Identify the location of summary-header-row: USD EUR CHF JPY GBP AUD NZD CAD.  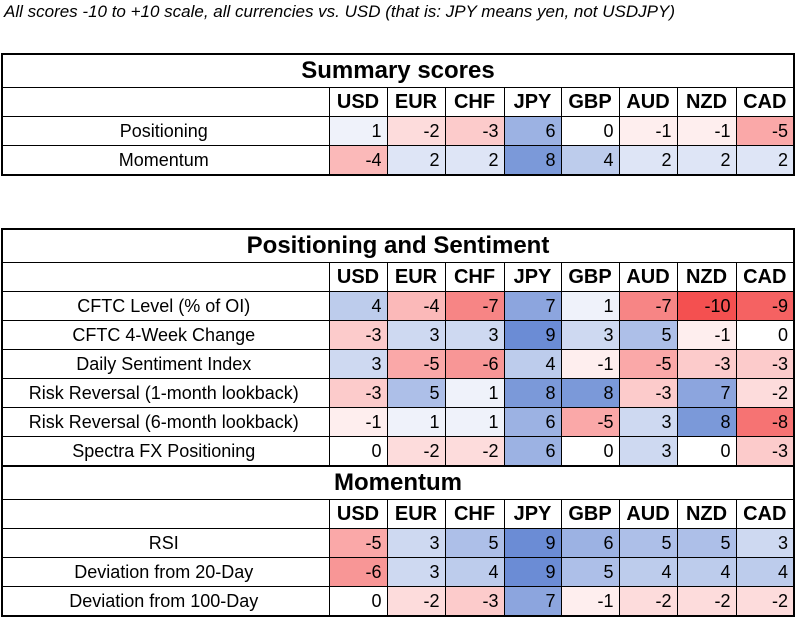
(398, 102).